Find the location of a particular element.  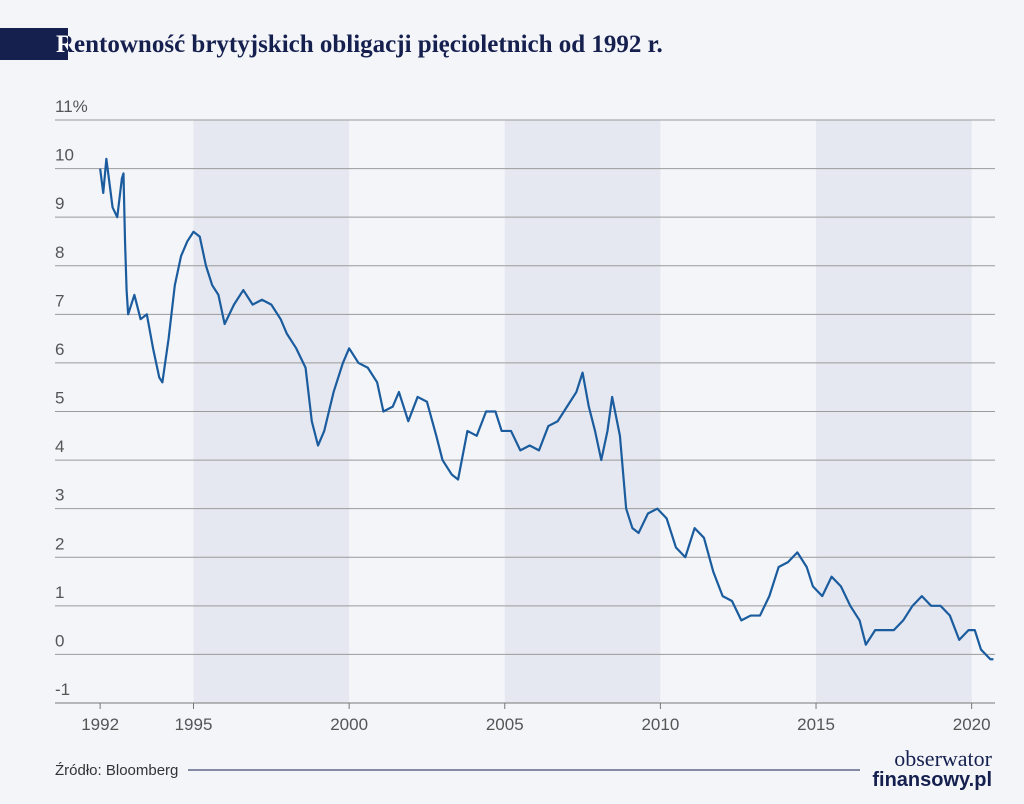

y-tick-label: 9 is located at coordinates (59, 203).